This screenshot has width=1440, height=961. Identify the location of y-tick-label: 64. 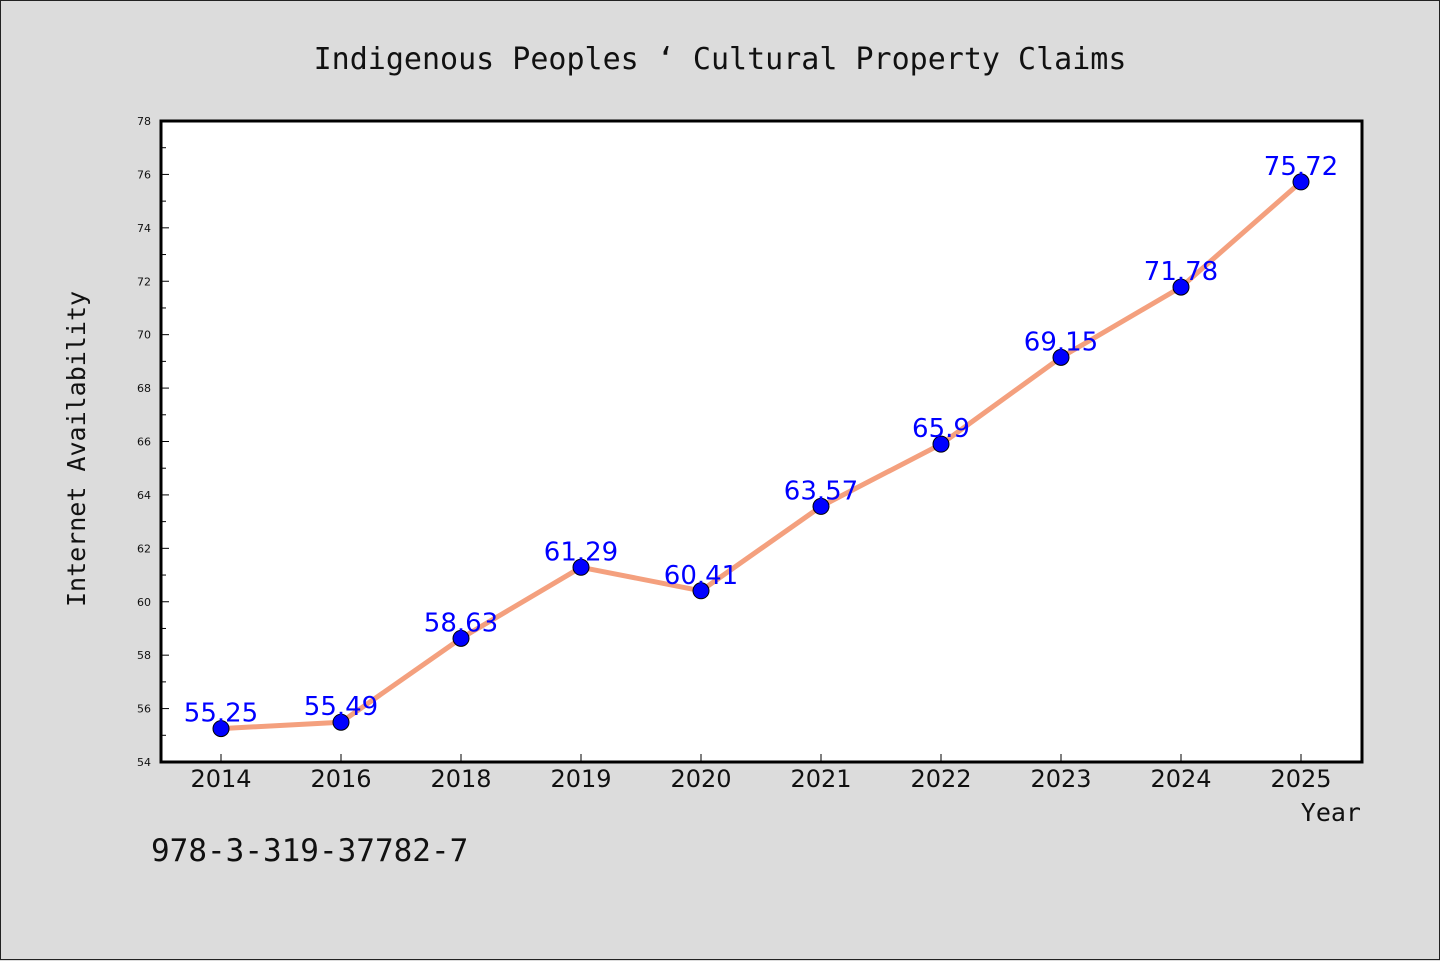
(144, 495).